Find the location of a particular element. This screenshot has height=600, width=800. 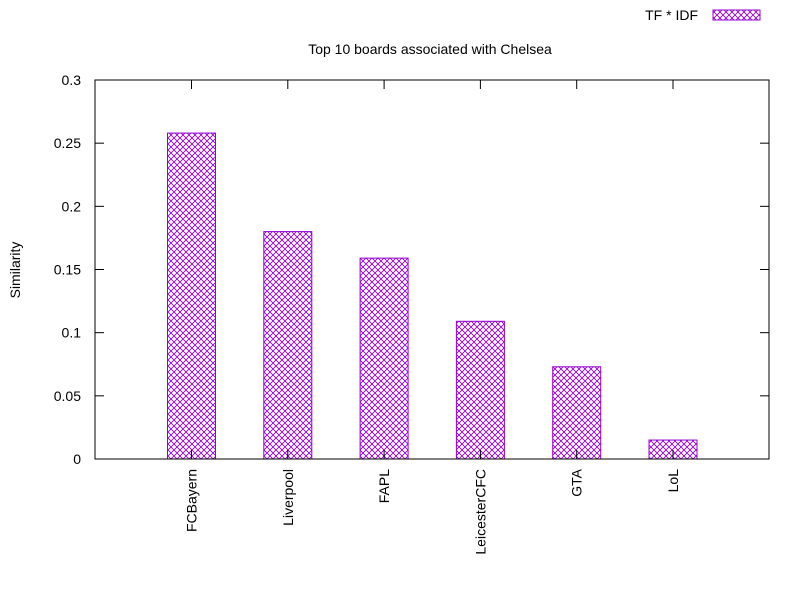

y-tick-label: 0.1 is located at coordinates (72, 333).